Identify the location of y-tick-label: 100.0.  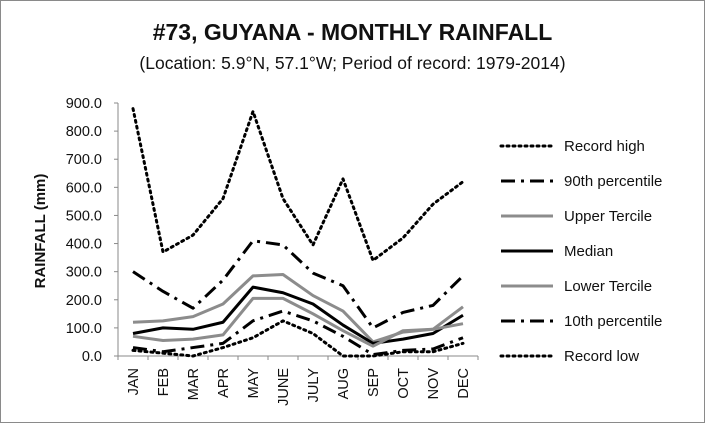
(84, 329).